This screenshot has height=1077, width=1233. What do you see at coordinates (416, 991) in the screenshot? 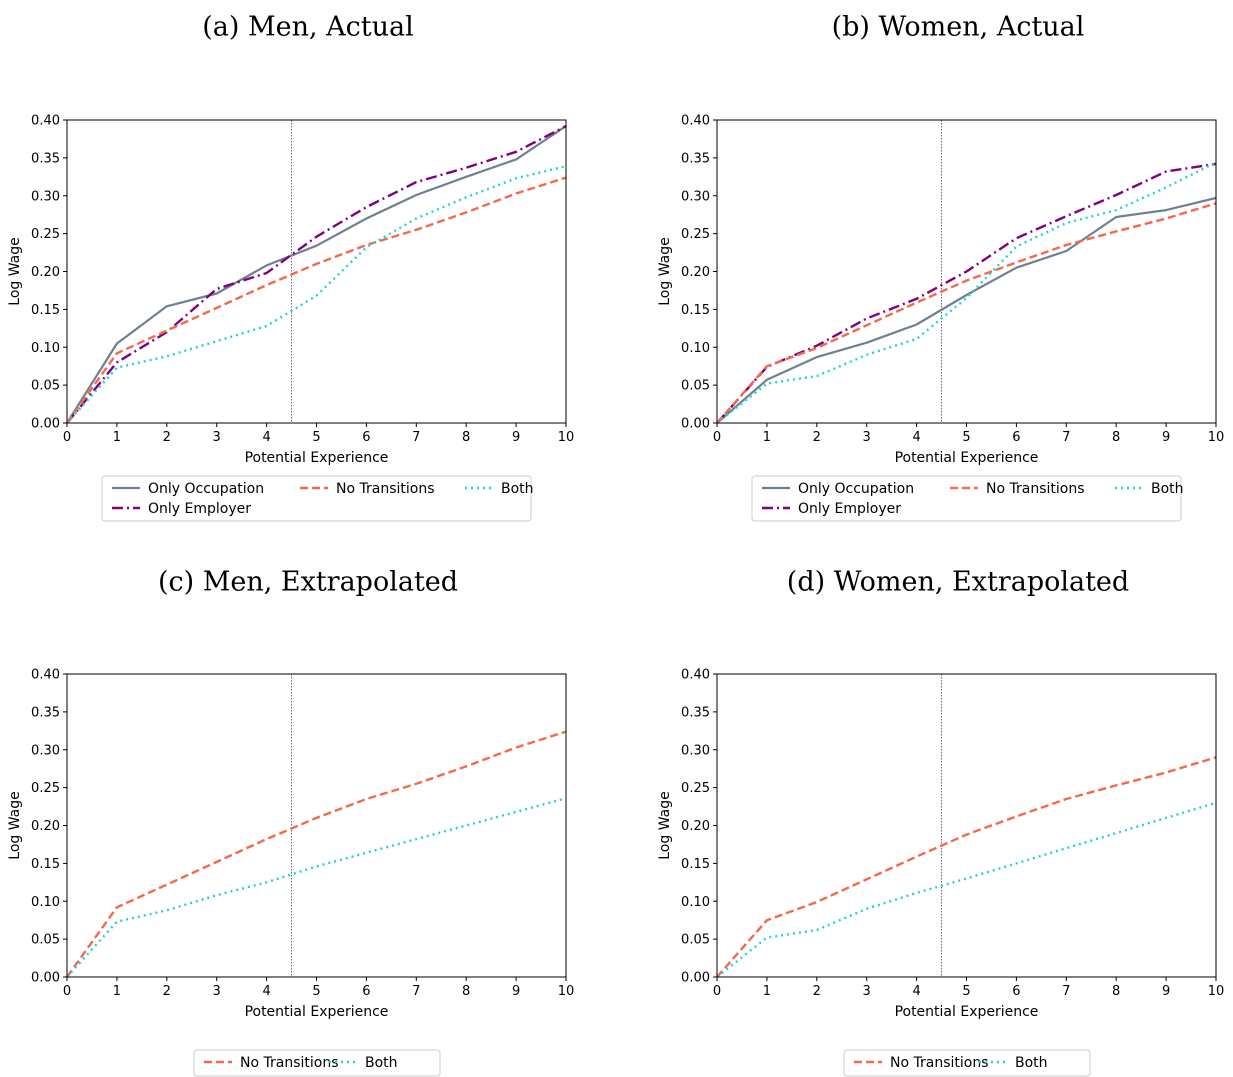
I see `x-tick-label: 7` at bounding box center [416, 991].